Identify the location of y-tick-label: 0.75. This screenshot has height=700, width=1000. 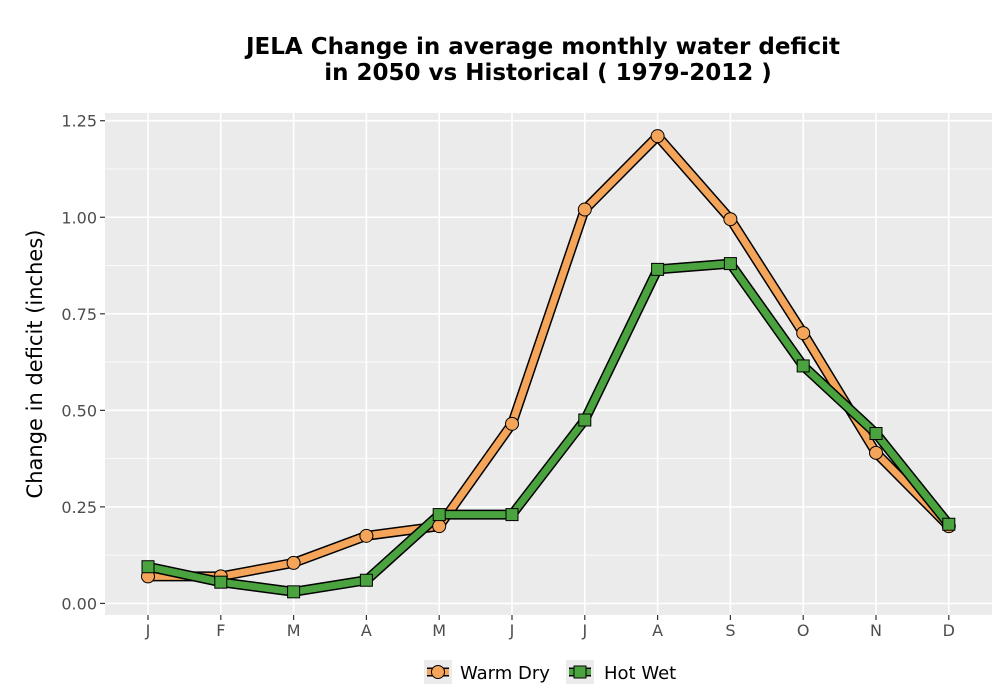
(79, 314).